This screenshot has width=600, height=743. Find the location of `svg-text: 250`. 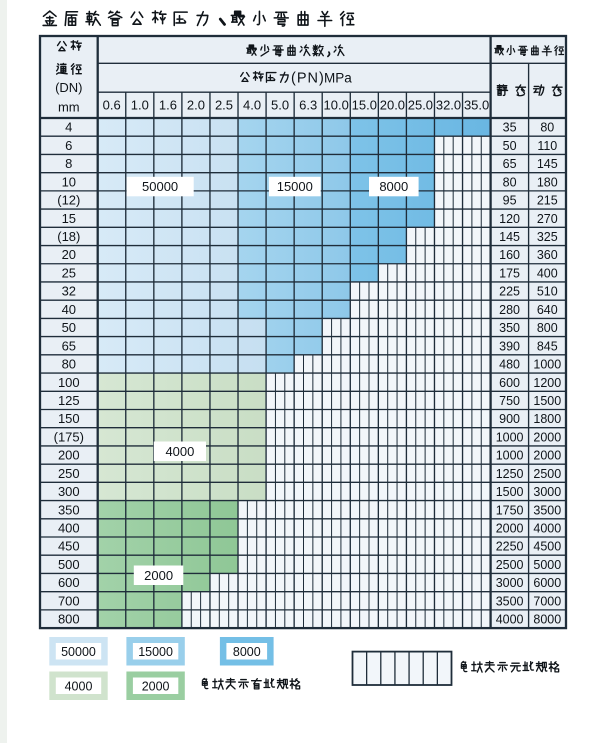

svg-text: 250 is located at coordinates (69, 473).